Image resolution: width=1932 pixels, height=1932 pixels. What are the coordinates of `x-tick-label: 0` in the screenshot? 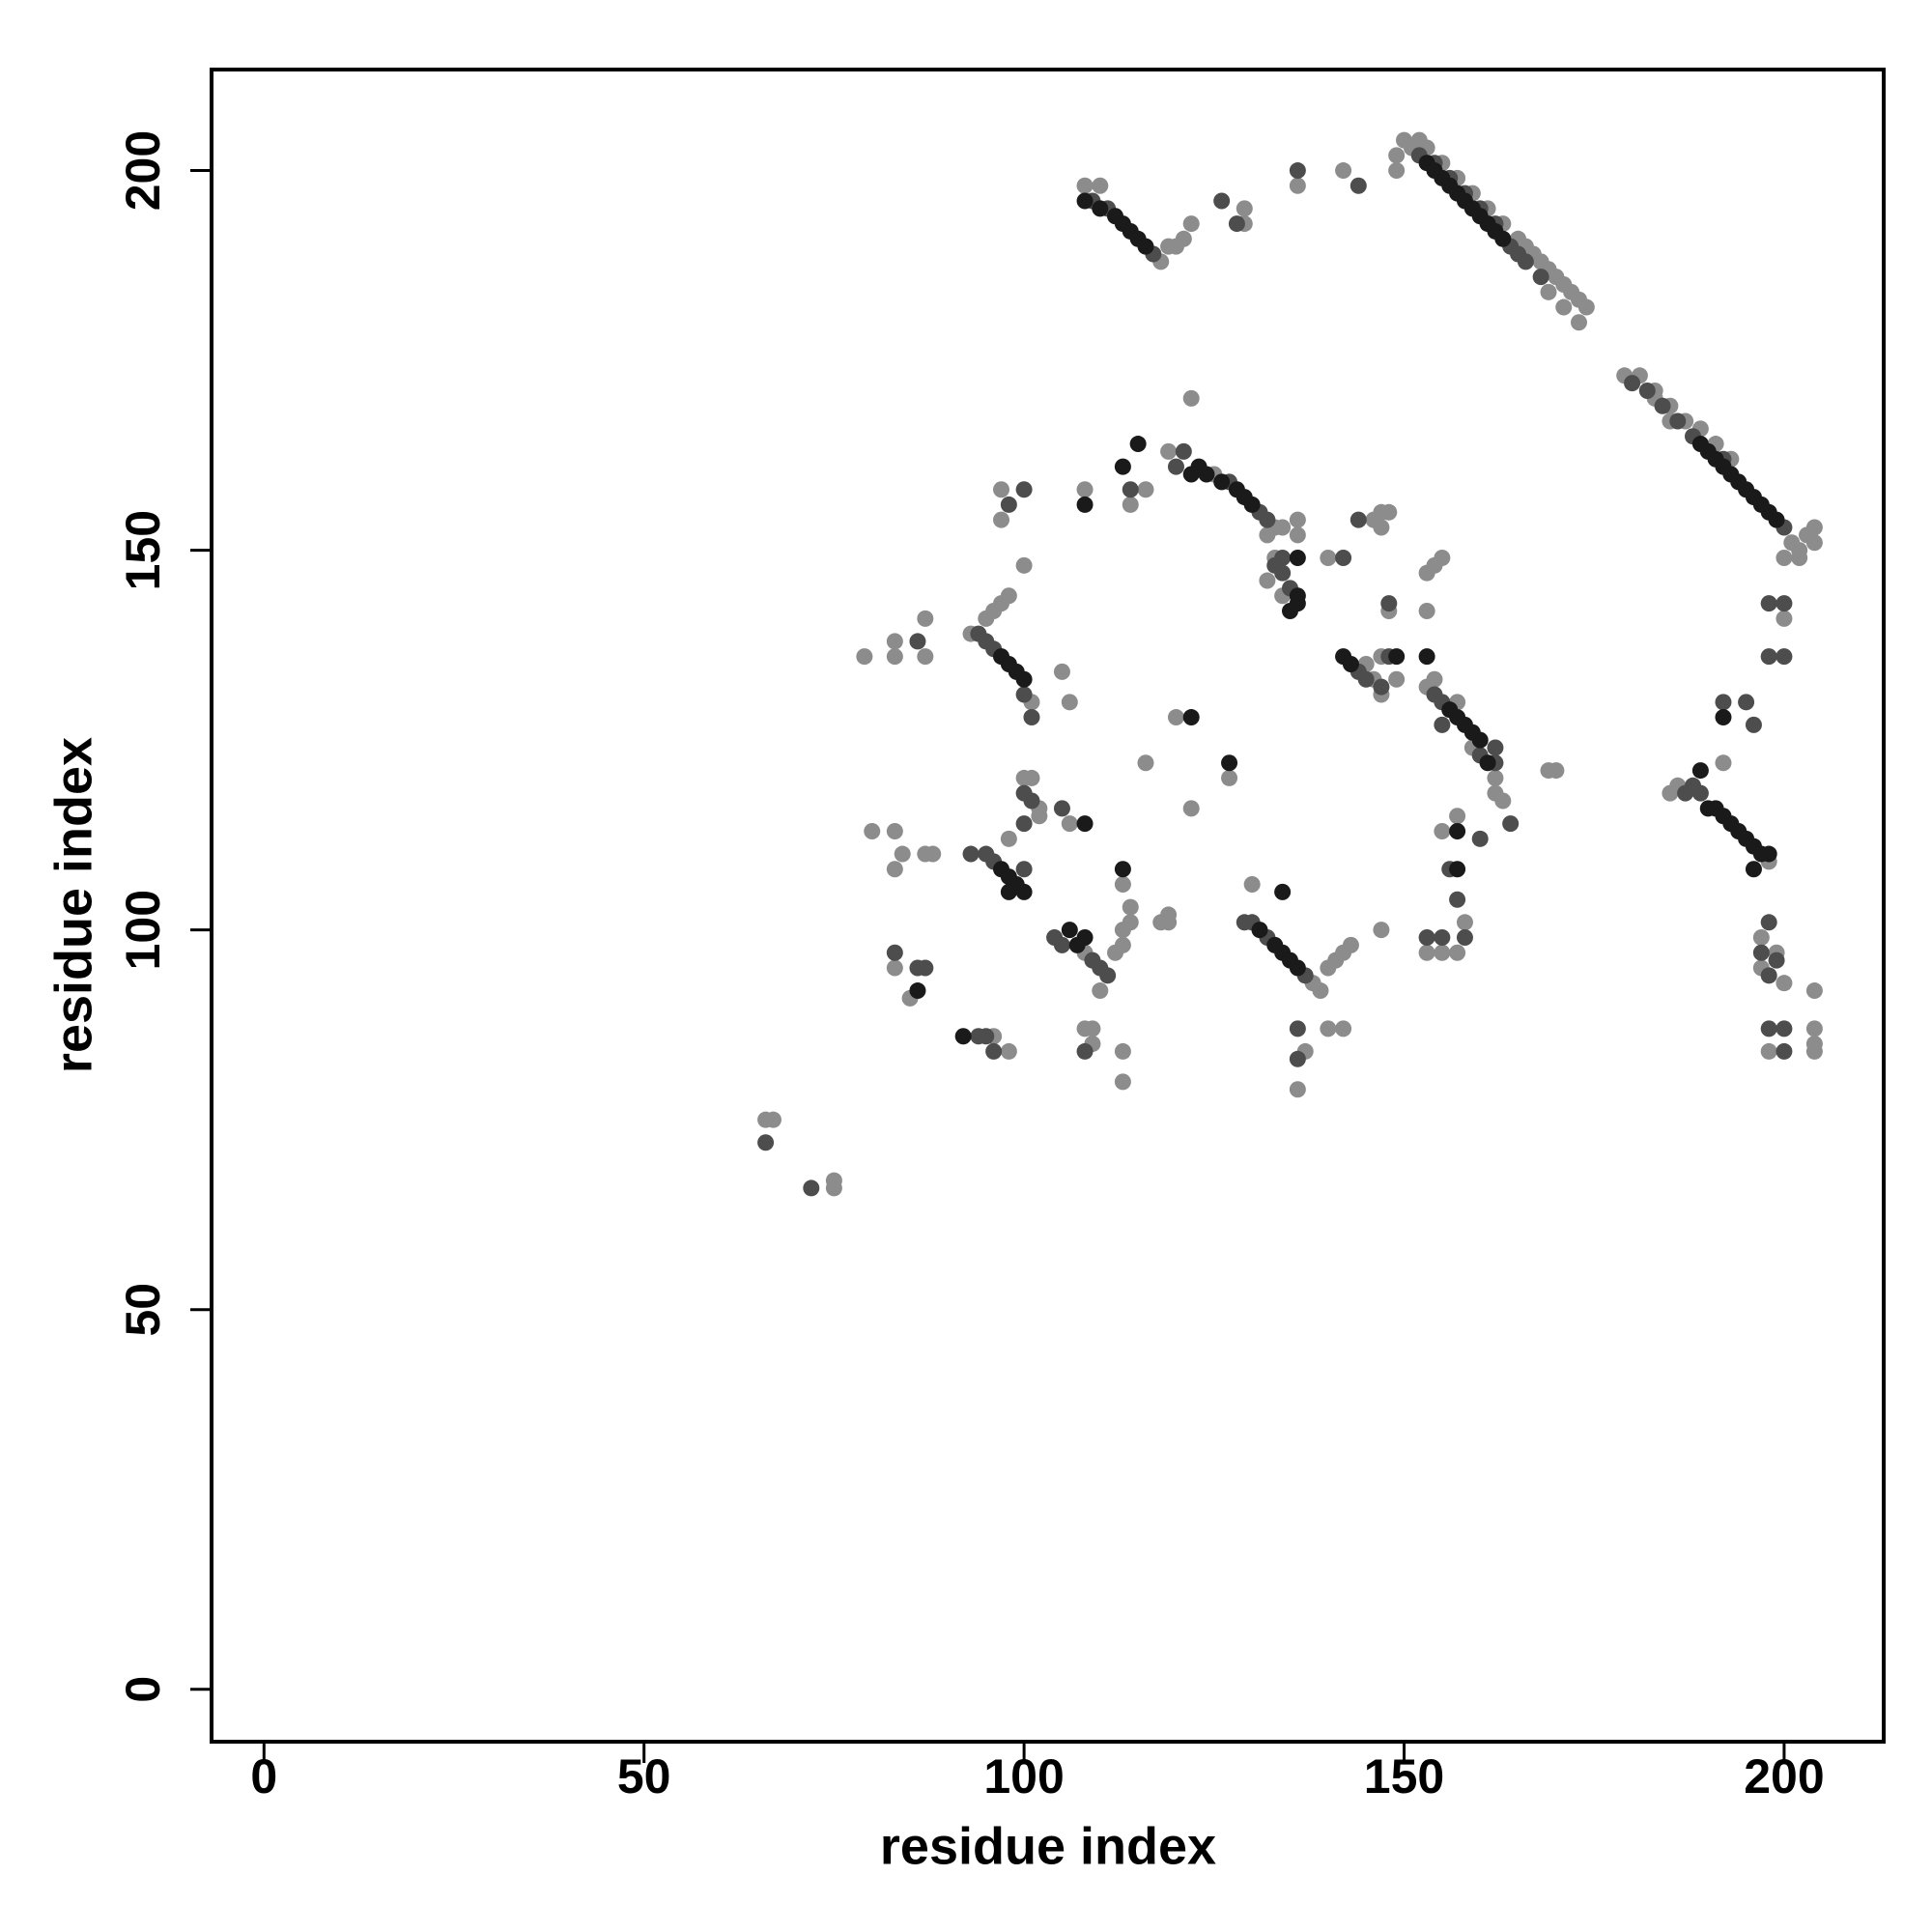 It's located at (263, 1776).